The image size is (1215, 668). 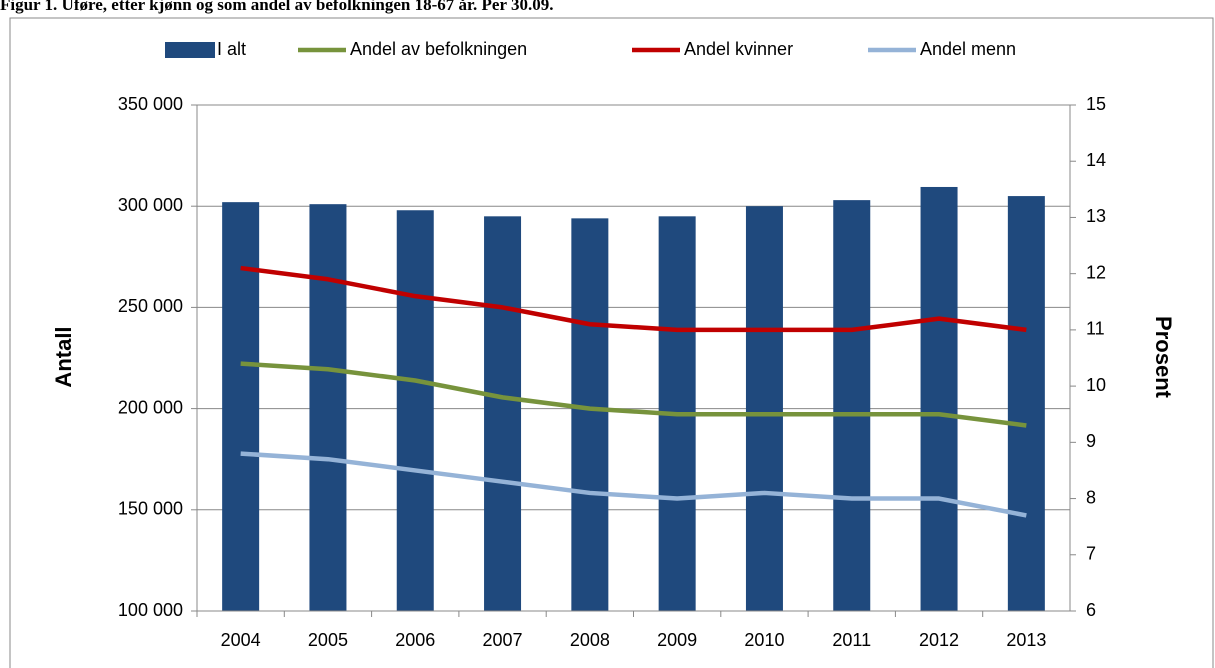 What do you see at coordinates (764, 640) in the screenshot?
I see `x-tick-label: 2010` at bounding box center [764, 640].